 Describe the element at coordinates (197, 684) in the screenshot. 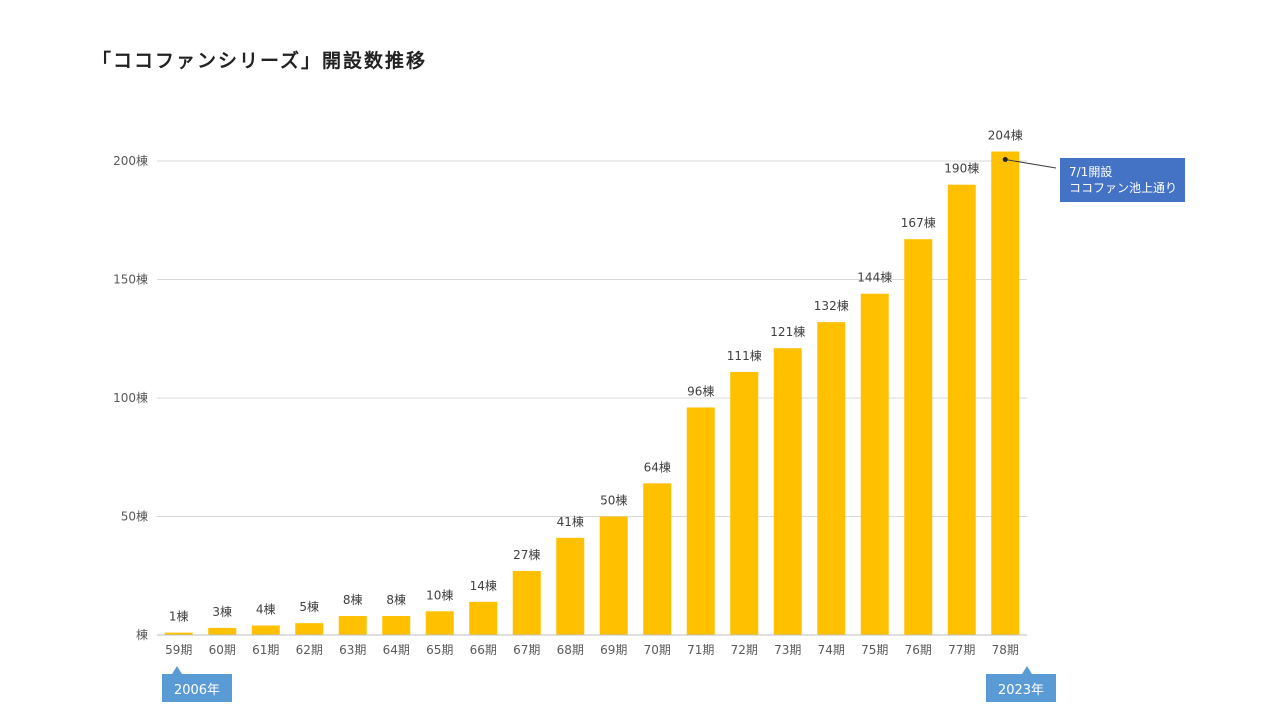

I see `start-year-tag: 2006年` at that location.